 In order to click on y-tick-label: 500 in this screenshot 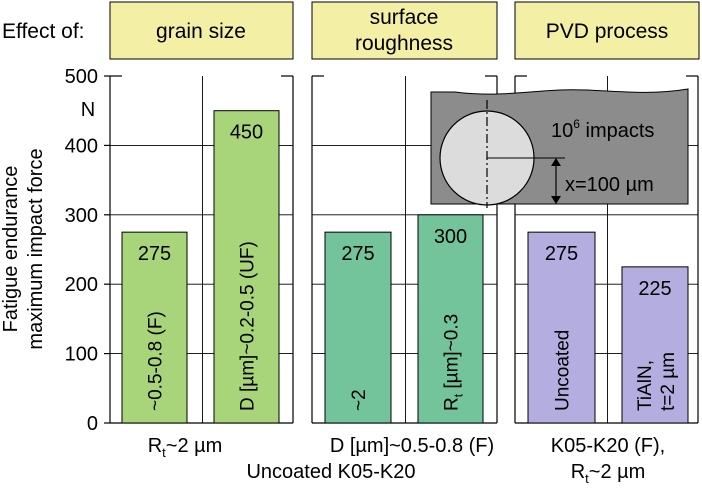, I will do `click(81, 77)`.